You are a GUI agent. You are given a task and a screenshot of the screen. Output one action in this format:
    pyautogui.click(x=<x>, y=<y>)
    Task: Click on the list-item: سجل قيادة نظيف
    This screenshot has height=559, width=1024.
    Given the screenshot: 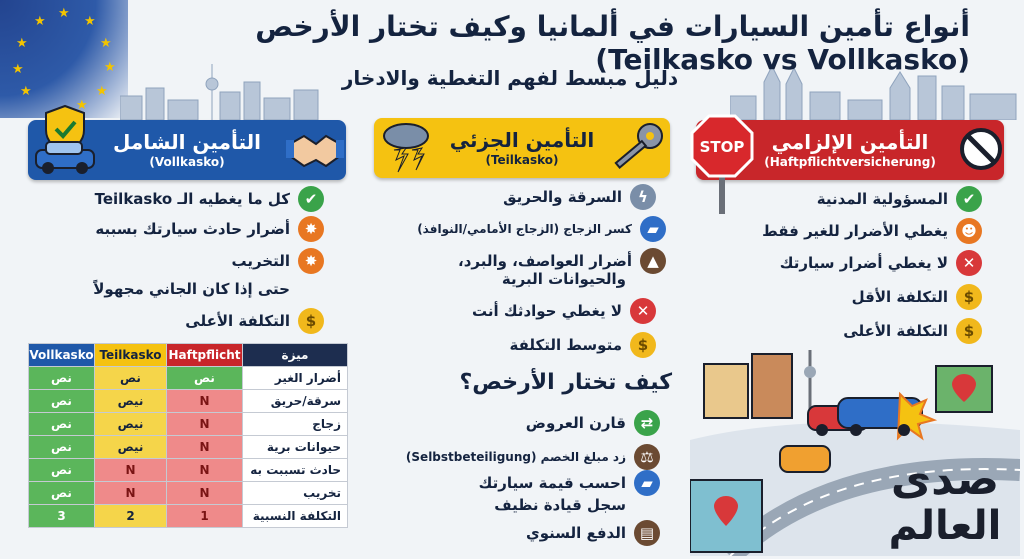 What is the action you would take?
    pyautogui.click(x=560, y=505)
    